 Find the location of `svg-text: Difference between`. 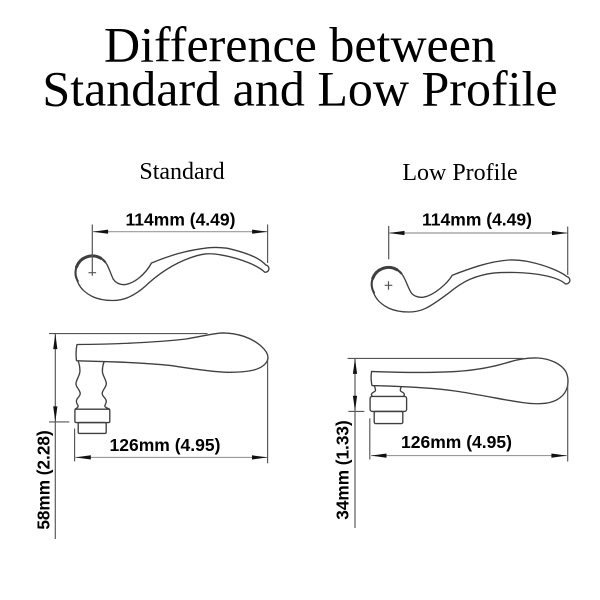

svg-text: Difference between is located at coordinates (300, 45).